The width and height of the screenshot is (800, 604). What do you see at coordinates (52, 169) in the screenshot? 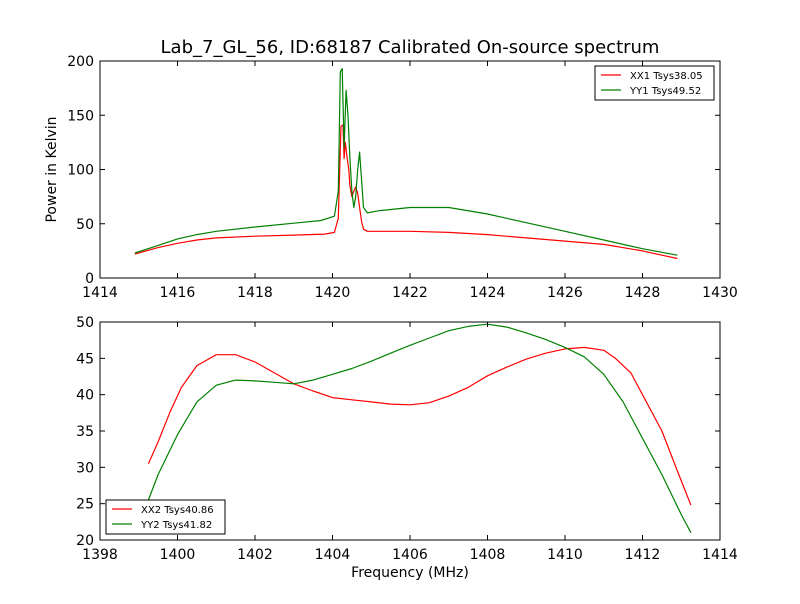
I see `y-axis-label-1: Power in Kelvin` at bounding box center [52, 169].